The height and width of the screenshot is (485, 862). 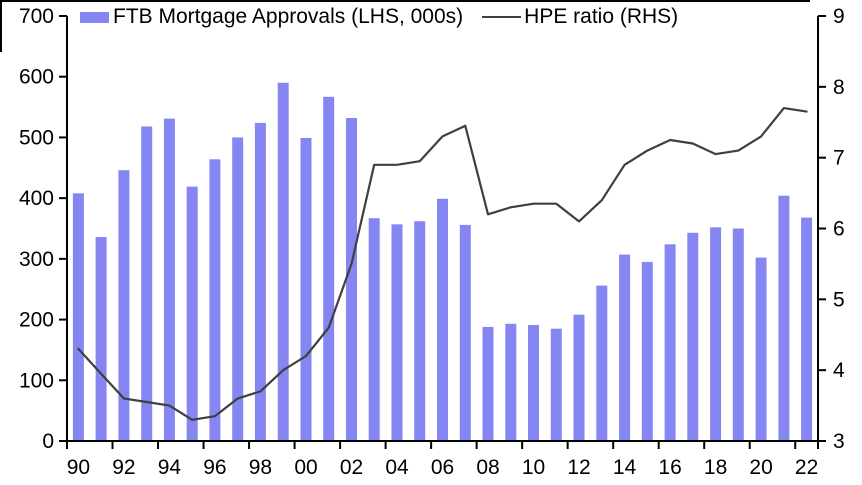 What do you see at coordinates (36, 77) in the screenshot?
I see `left-tick-label-600: 600` at bounding box center [36, 77].